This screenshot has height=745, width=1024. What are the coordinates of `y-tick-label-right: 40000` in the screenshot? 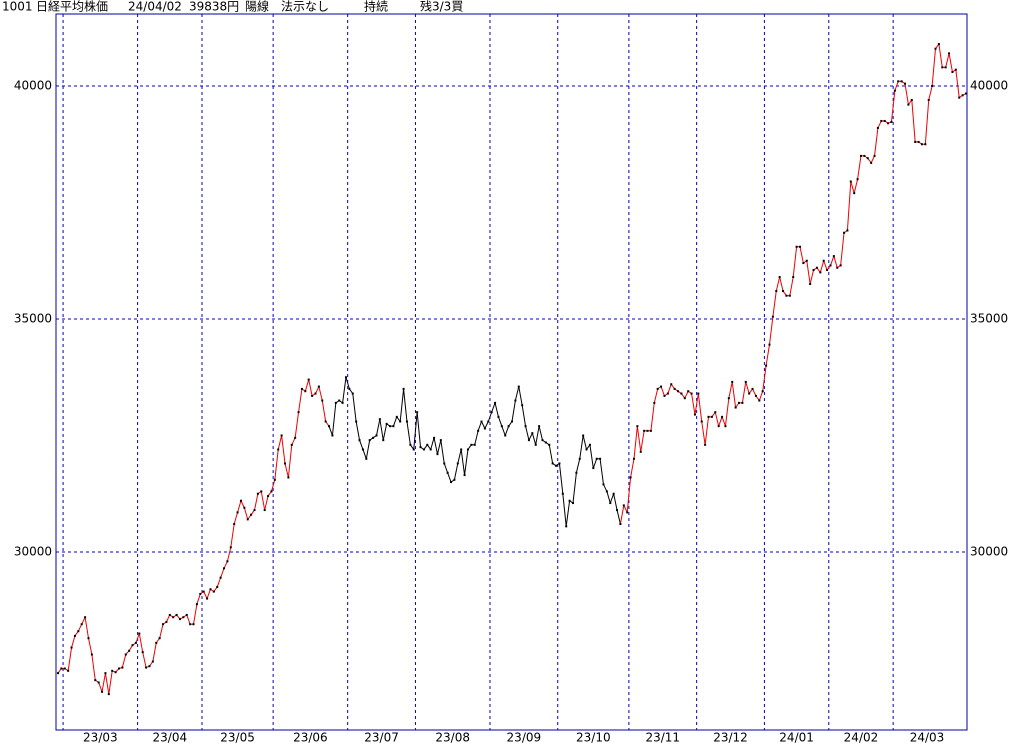 It's located at (989, 85).